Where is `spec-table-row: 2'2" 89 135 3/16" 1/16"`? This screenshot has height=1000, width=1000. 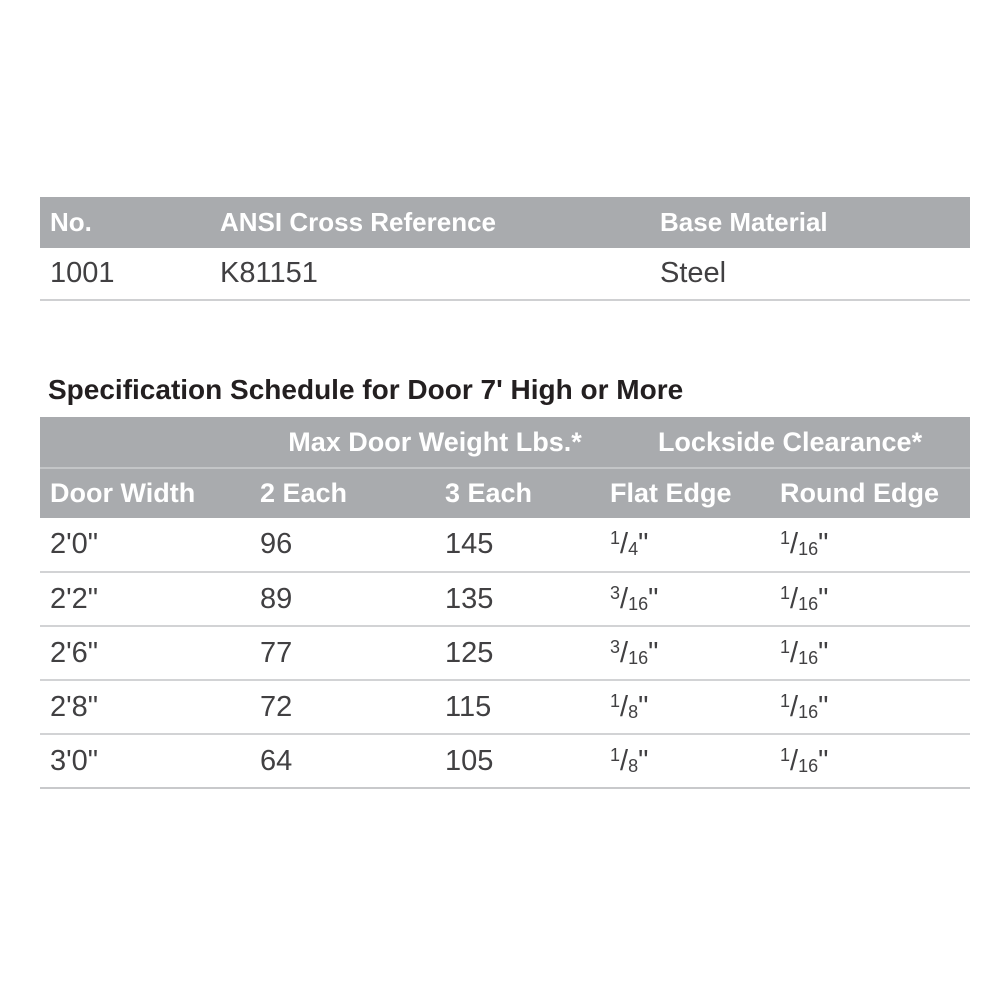 spec-table-row: 2'2" 89 135 3/16" 1/16" is located at coordinates (505, 599).